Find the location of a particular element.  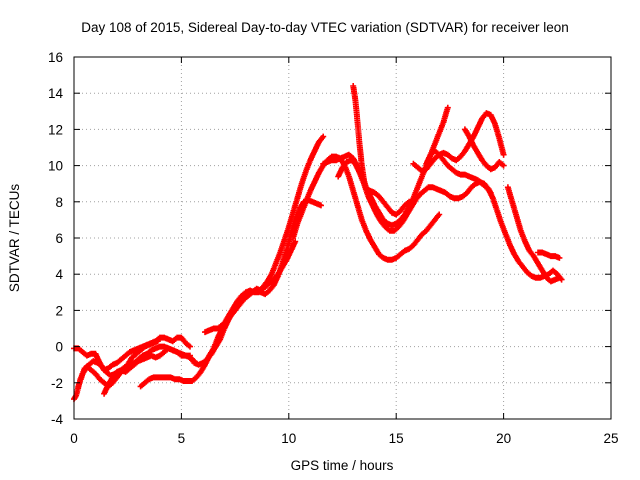

y-tick-label: 0 is located at coordinates (59, 347).